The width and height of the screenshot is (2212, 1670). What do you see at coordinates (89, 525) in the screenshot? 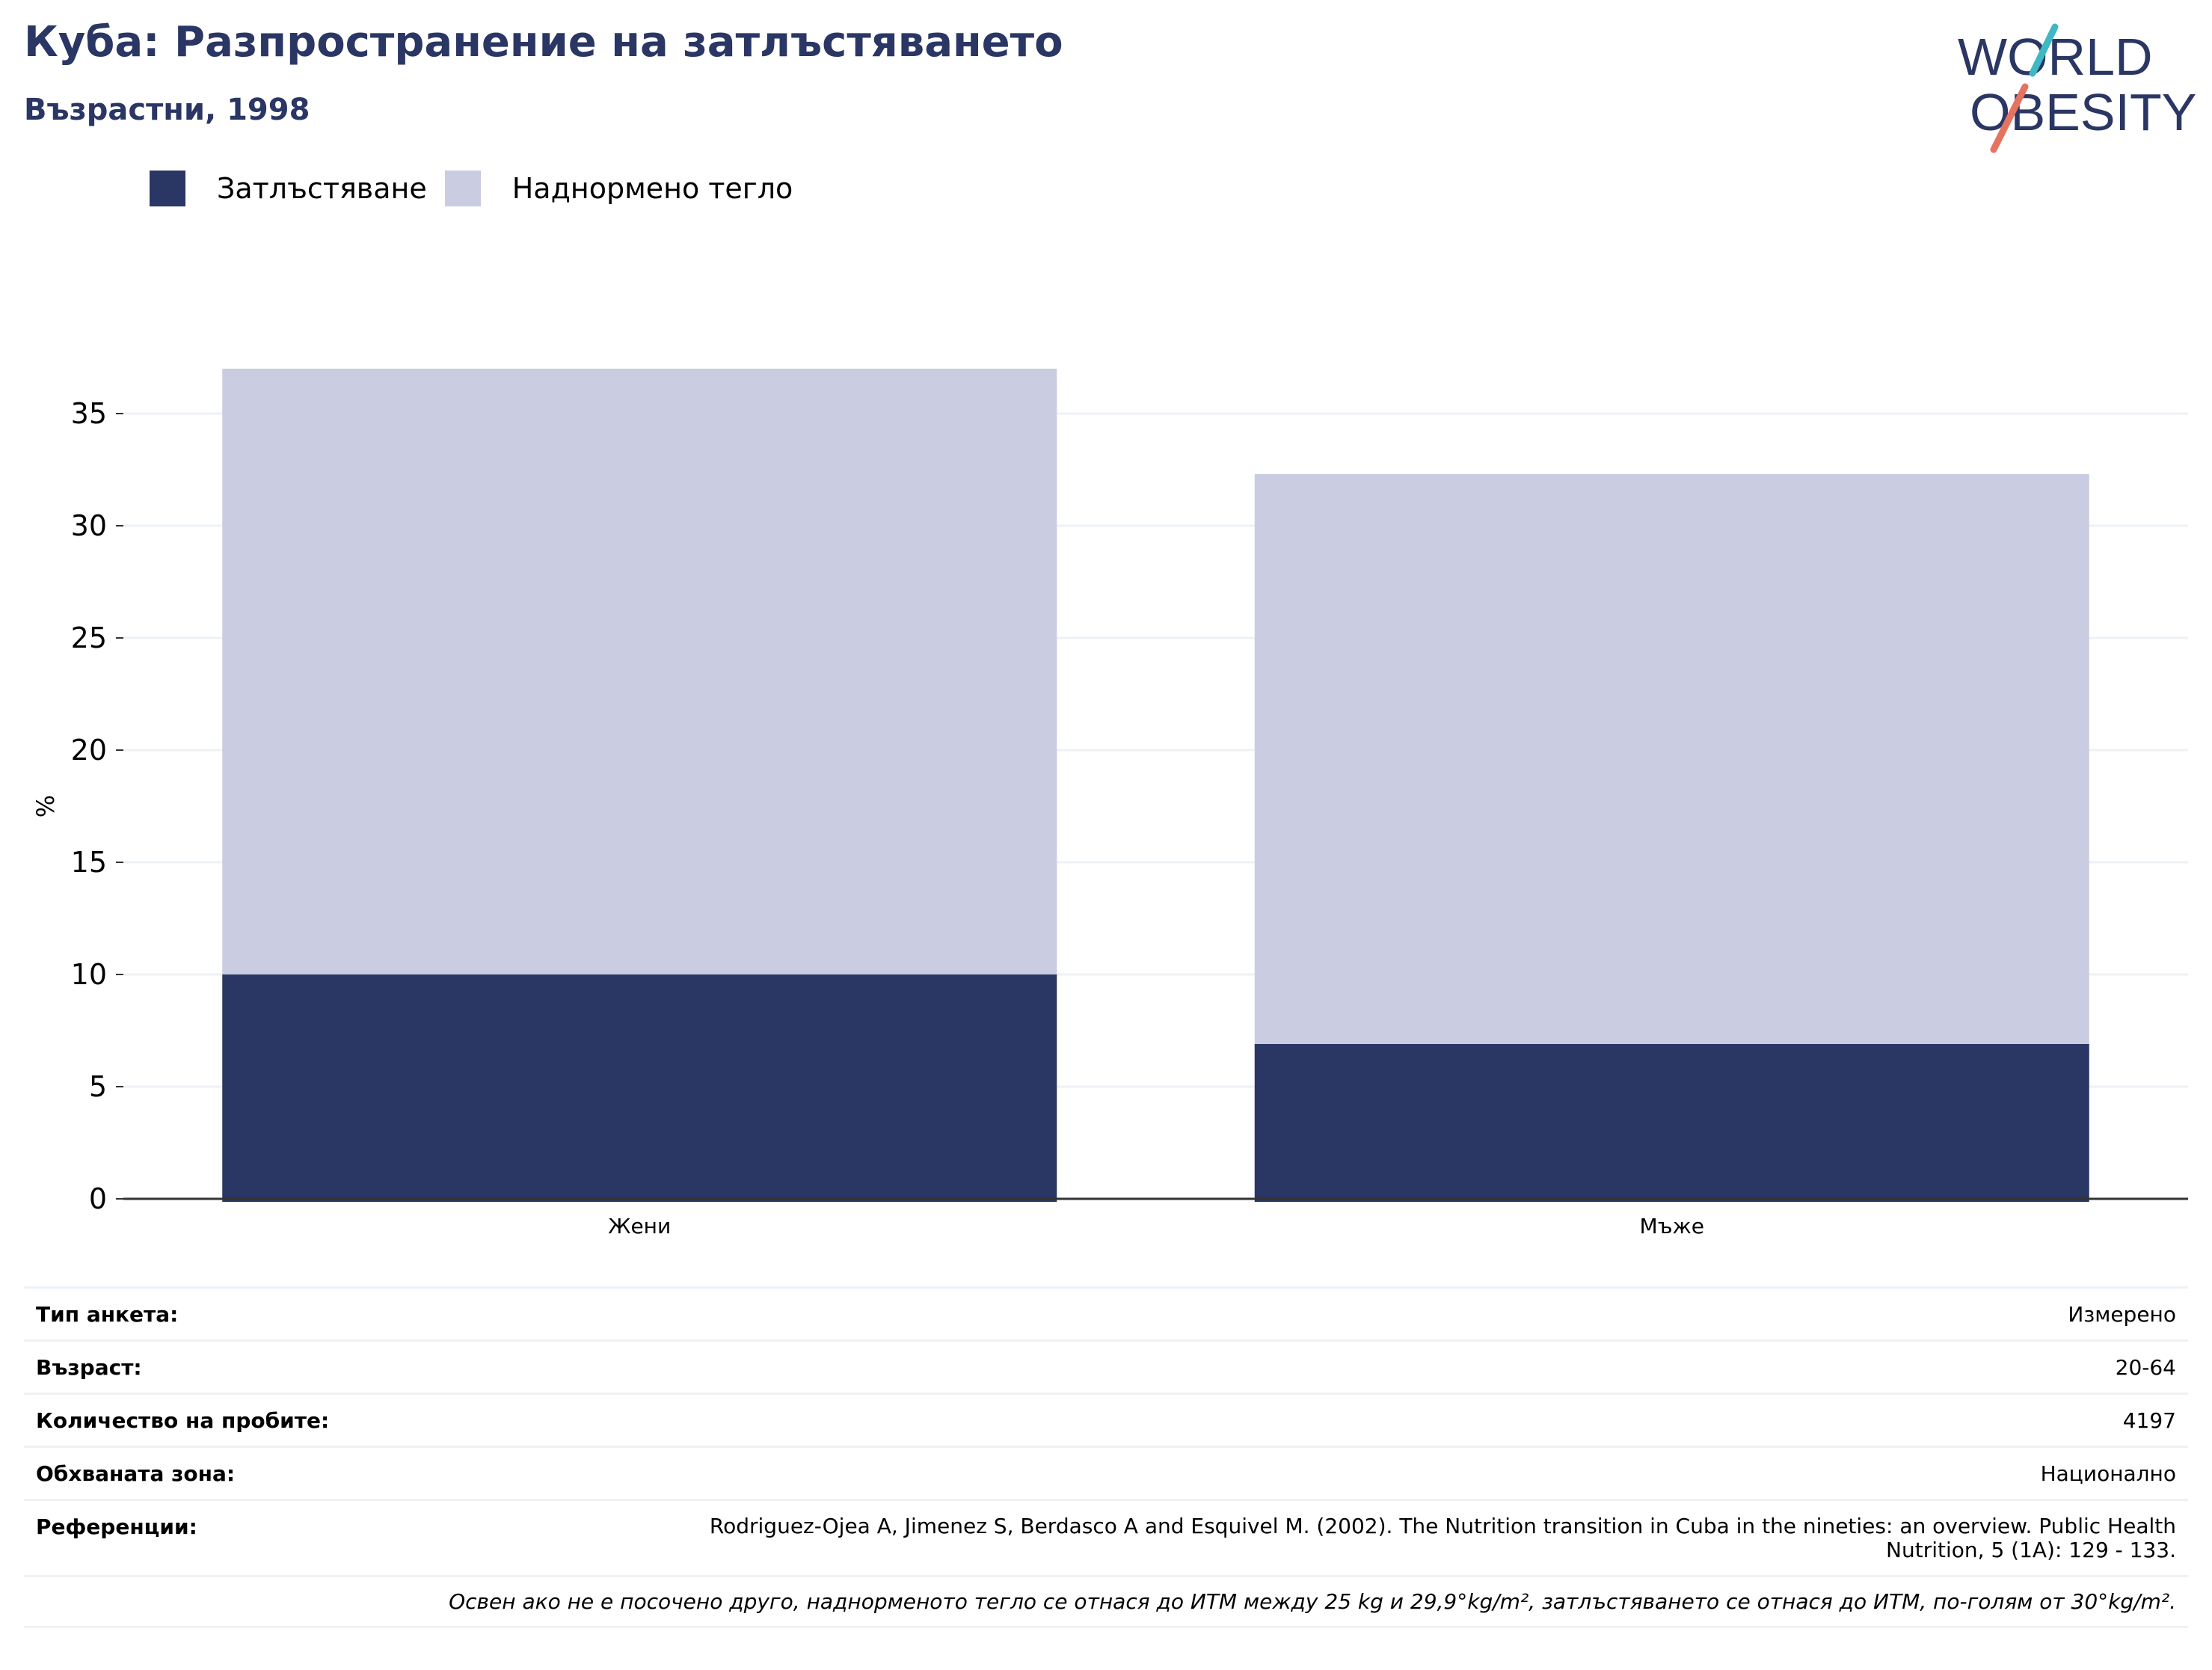
I see `y-tick-label: 30` at bounding box center [89, 525].